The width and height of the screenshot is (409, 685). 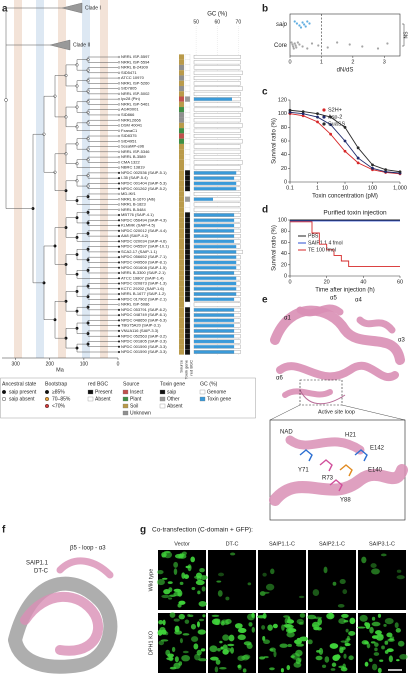 I want to click on structure-label: Y88, so click(x=345, y=501).